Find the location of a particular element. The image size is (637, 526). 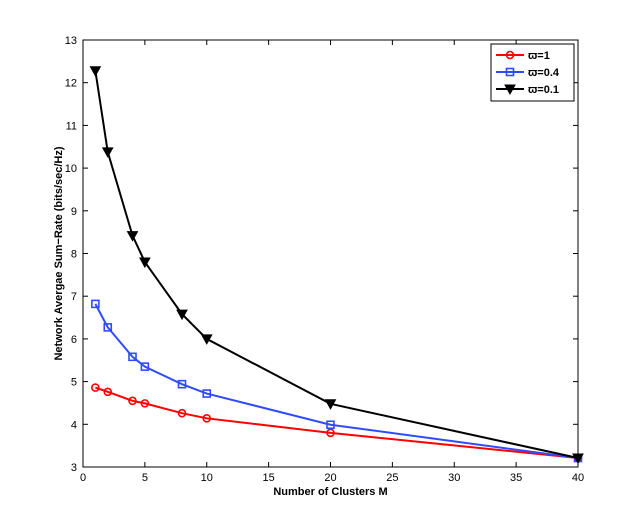

x-tick-label: 40 is located at coordinates (578, 478).